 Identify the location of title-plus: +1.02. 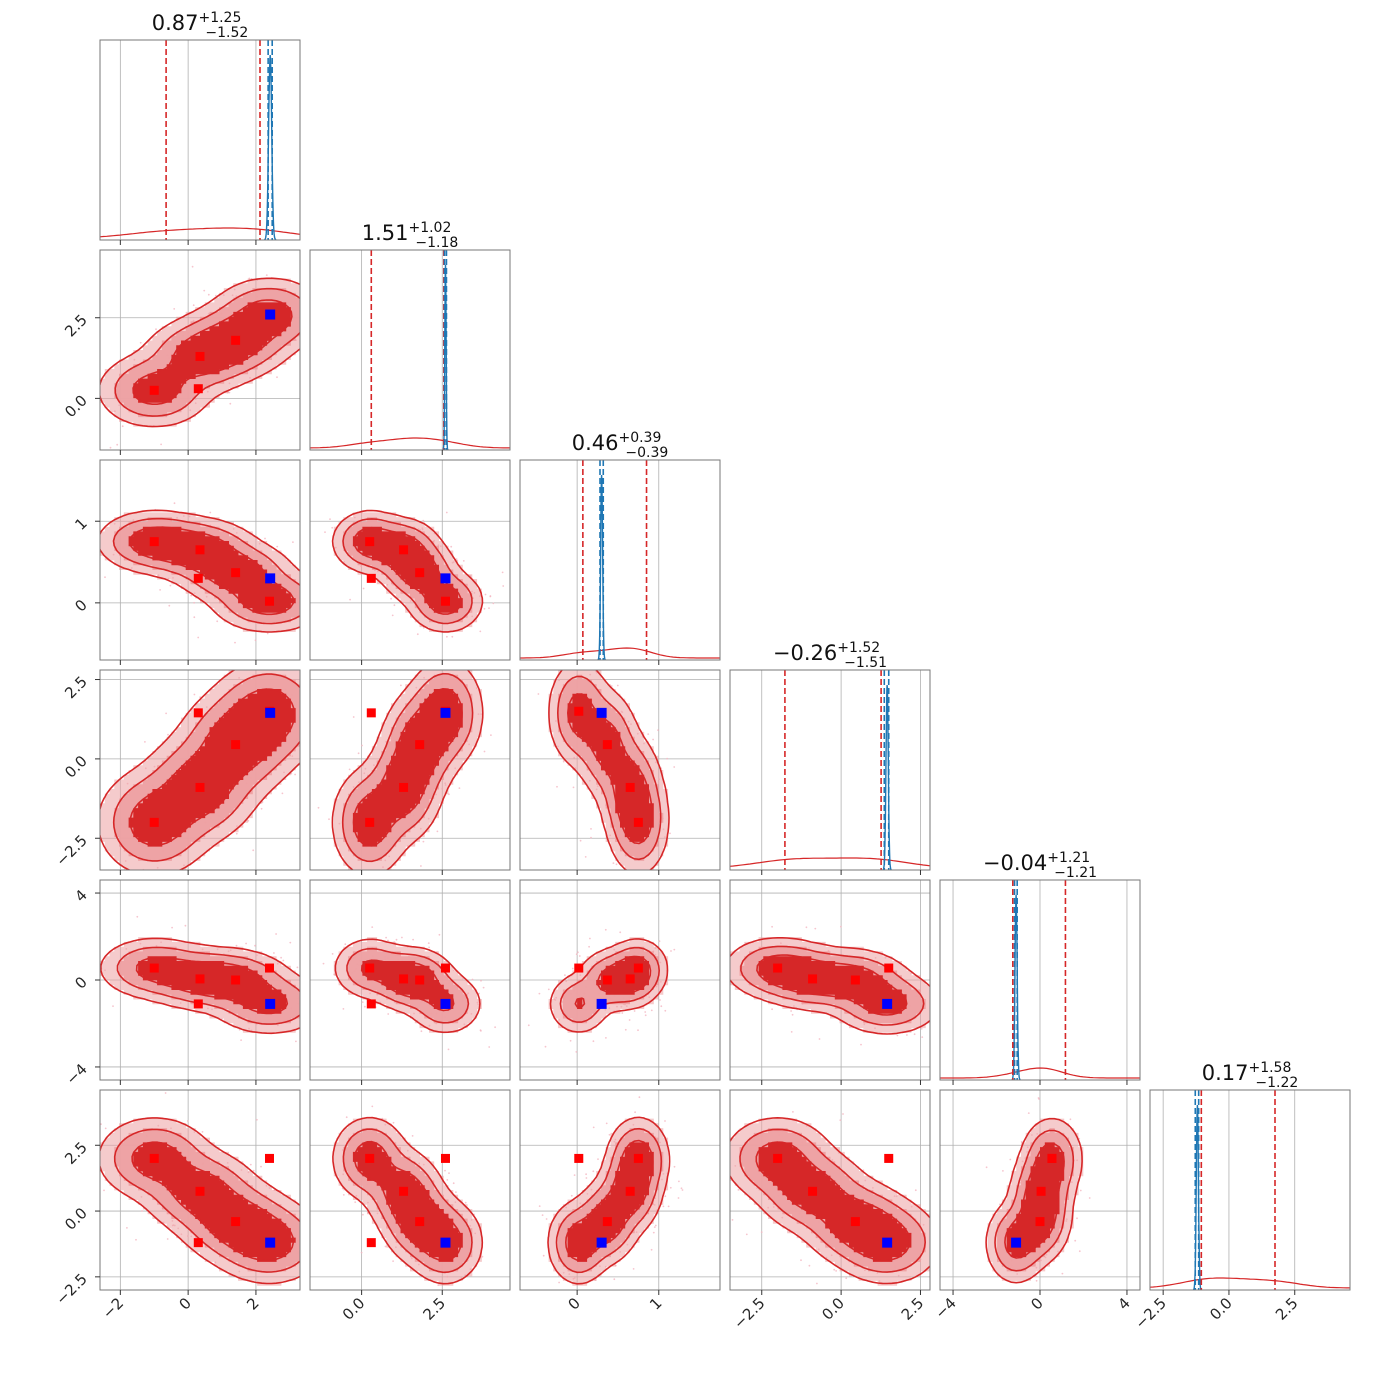
(429, 228).